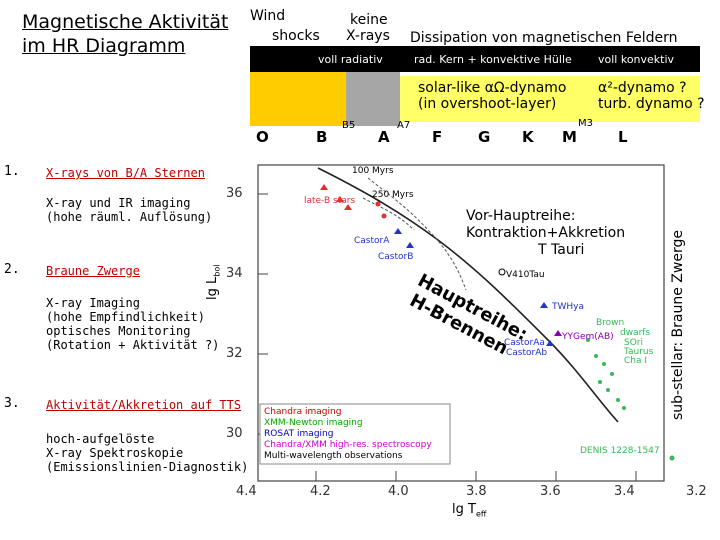 The height and width of the screenshot is (540, 720). I want to click on spectral-O: O, so click(262, 137).